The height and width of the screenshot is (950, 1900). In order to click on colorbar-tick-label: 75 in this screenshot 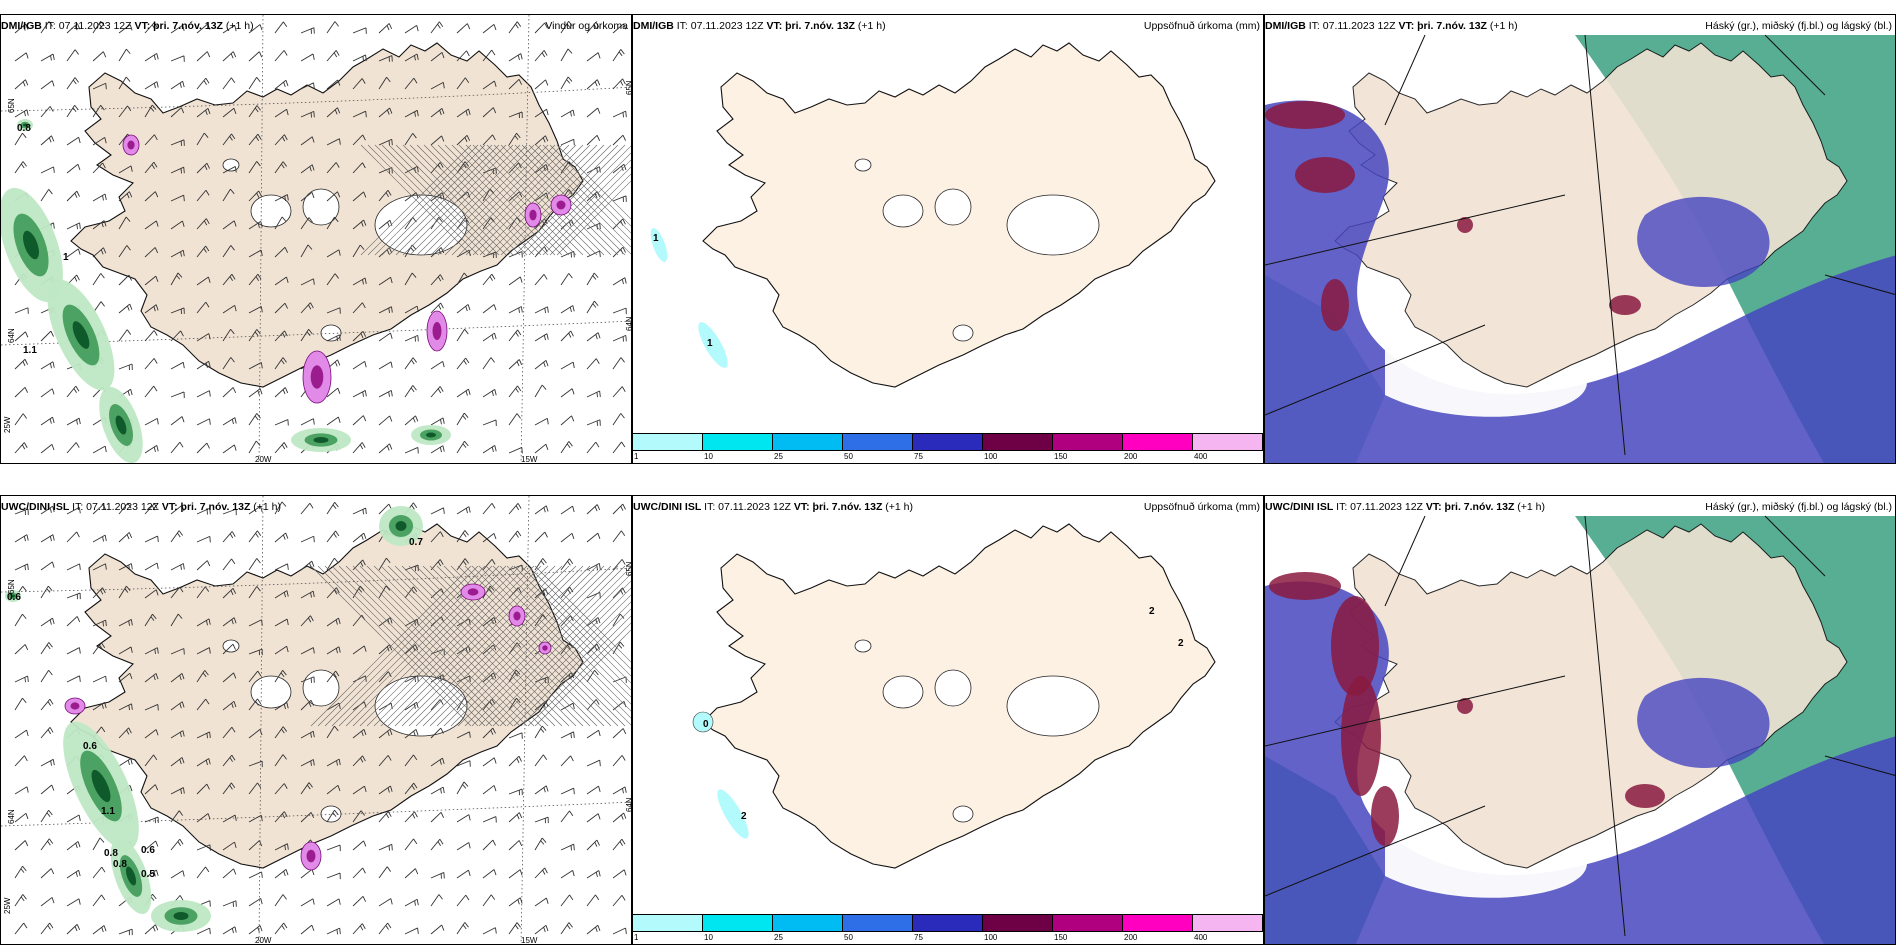, I will do `click(918, 456)`.